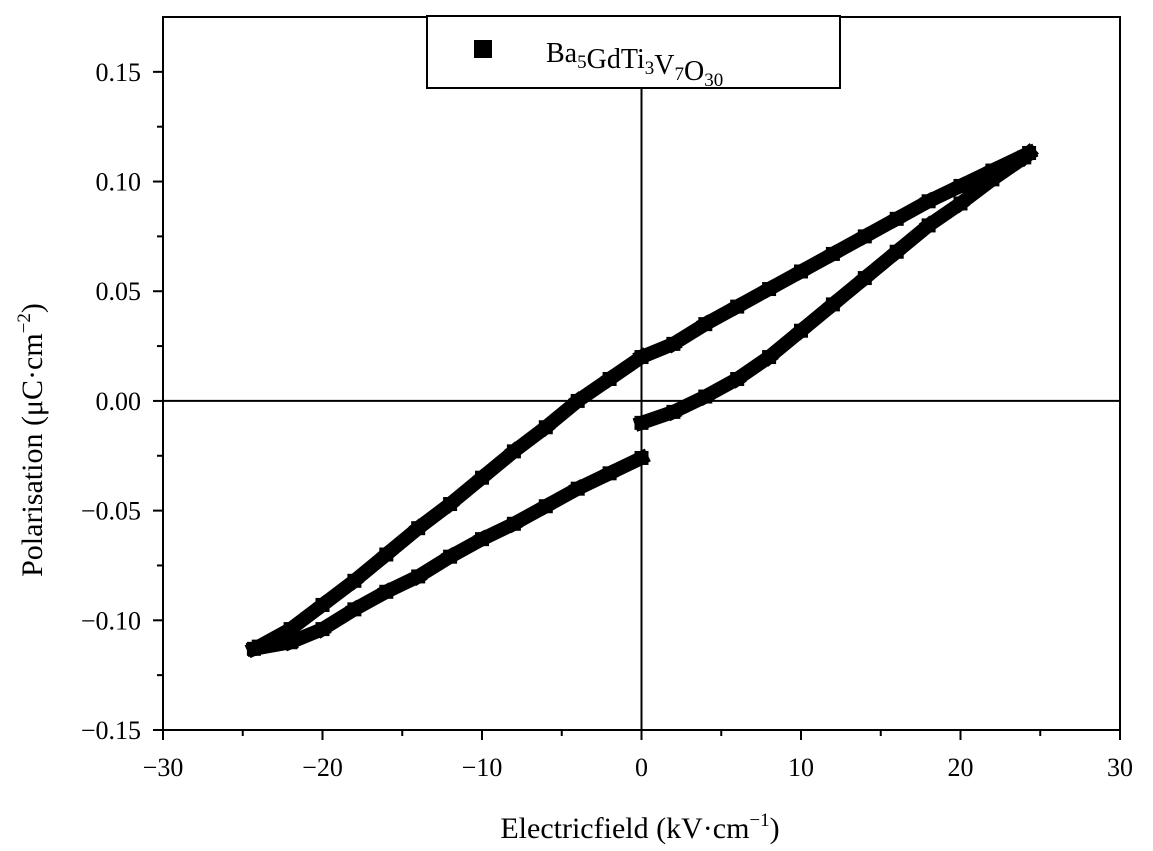  I want to click on y-axis-title-close: ), so click(32, 308).